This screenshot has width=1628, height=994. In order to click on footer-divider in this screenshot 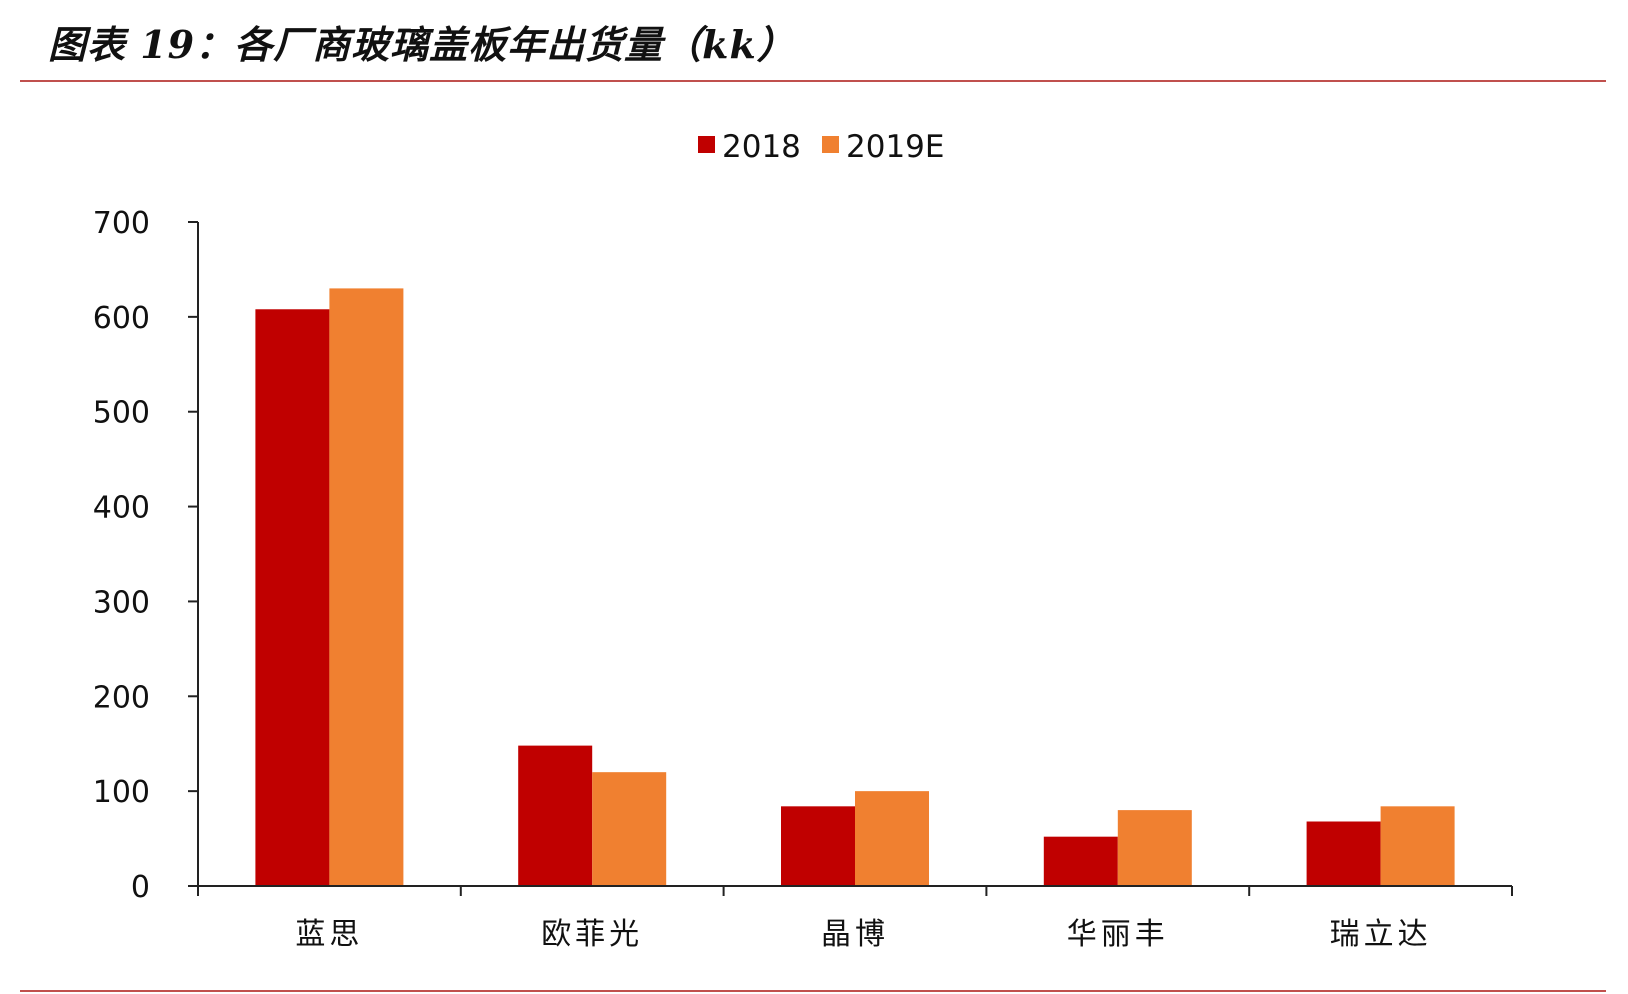, I will do `click(813, 991)`.